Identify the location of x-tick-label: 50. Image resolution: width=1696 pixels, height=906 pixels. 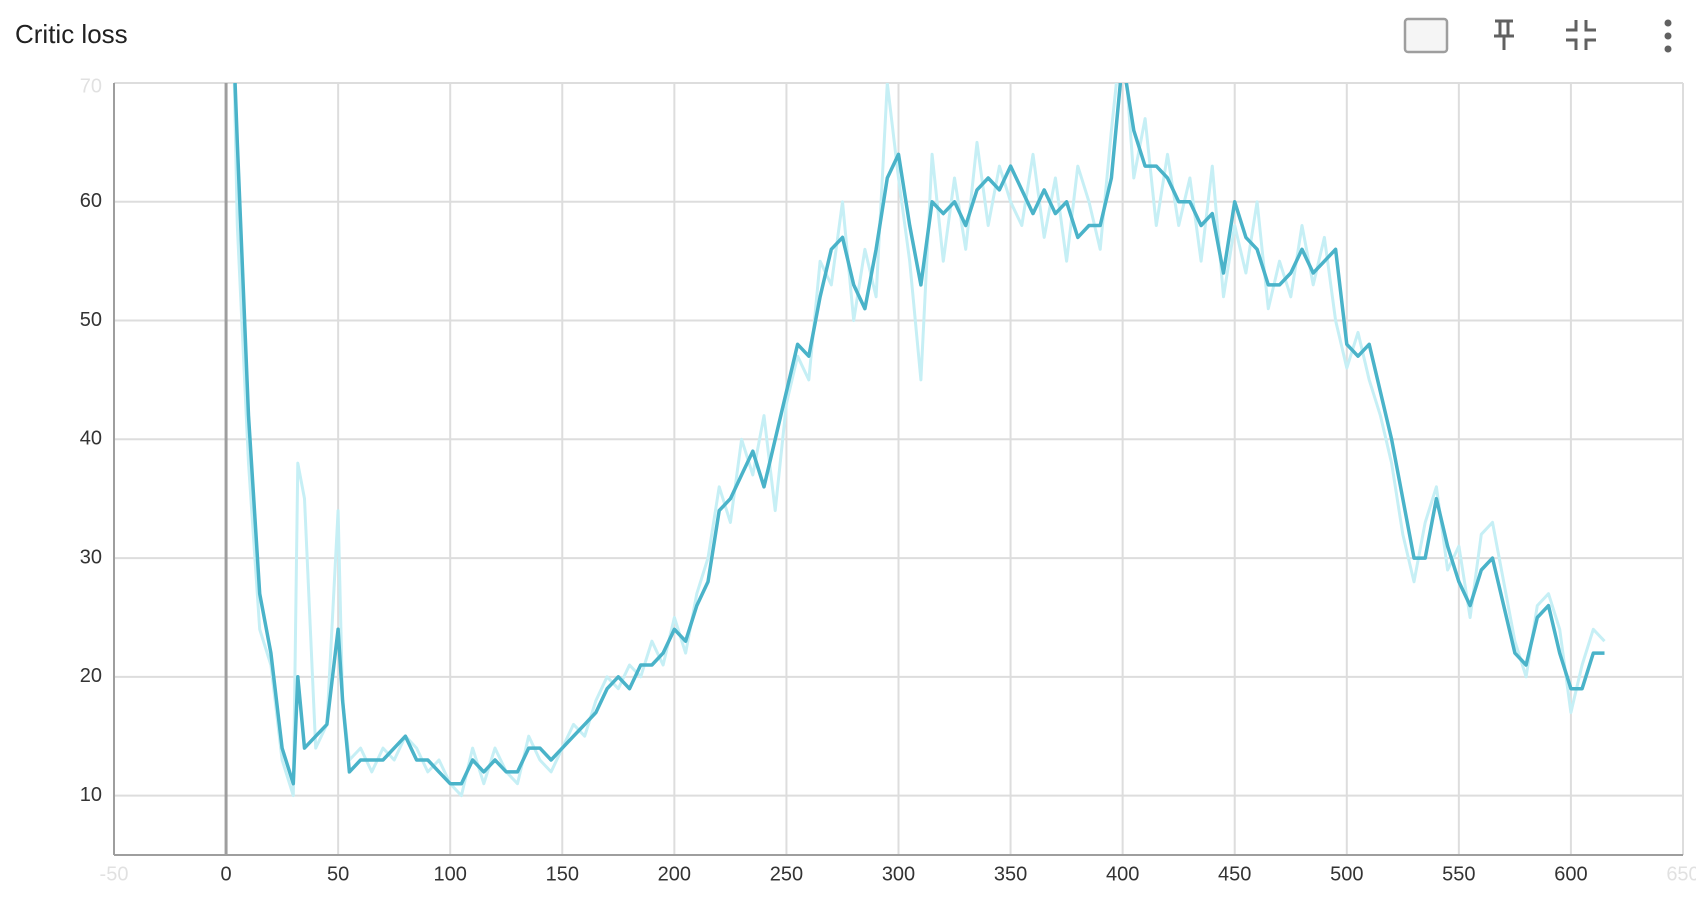
(338, 874).